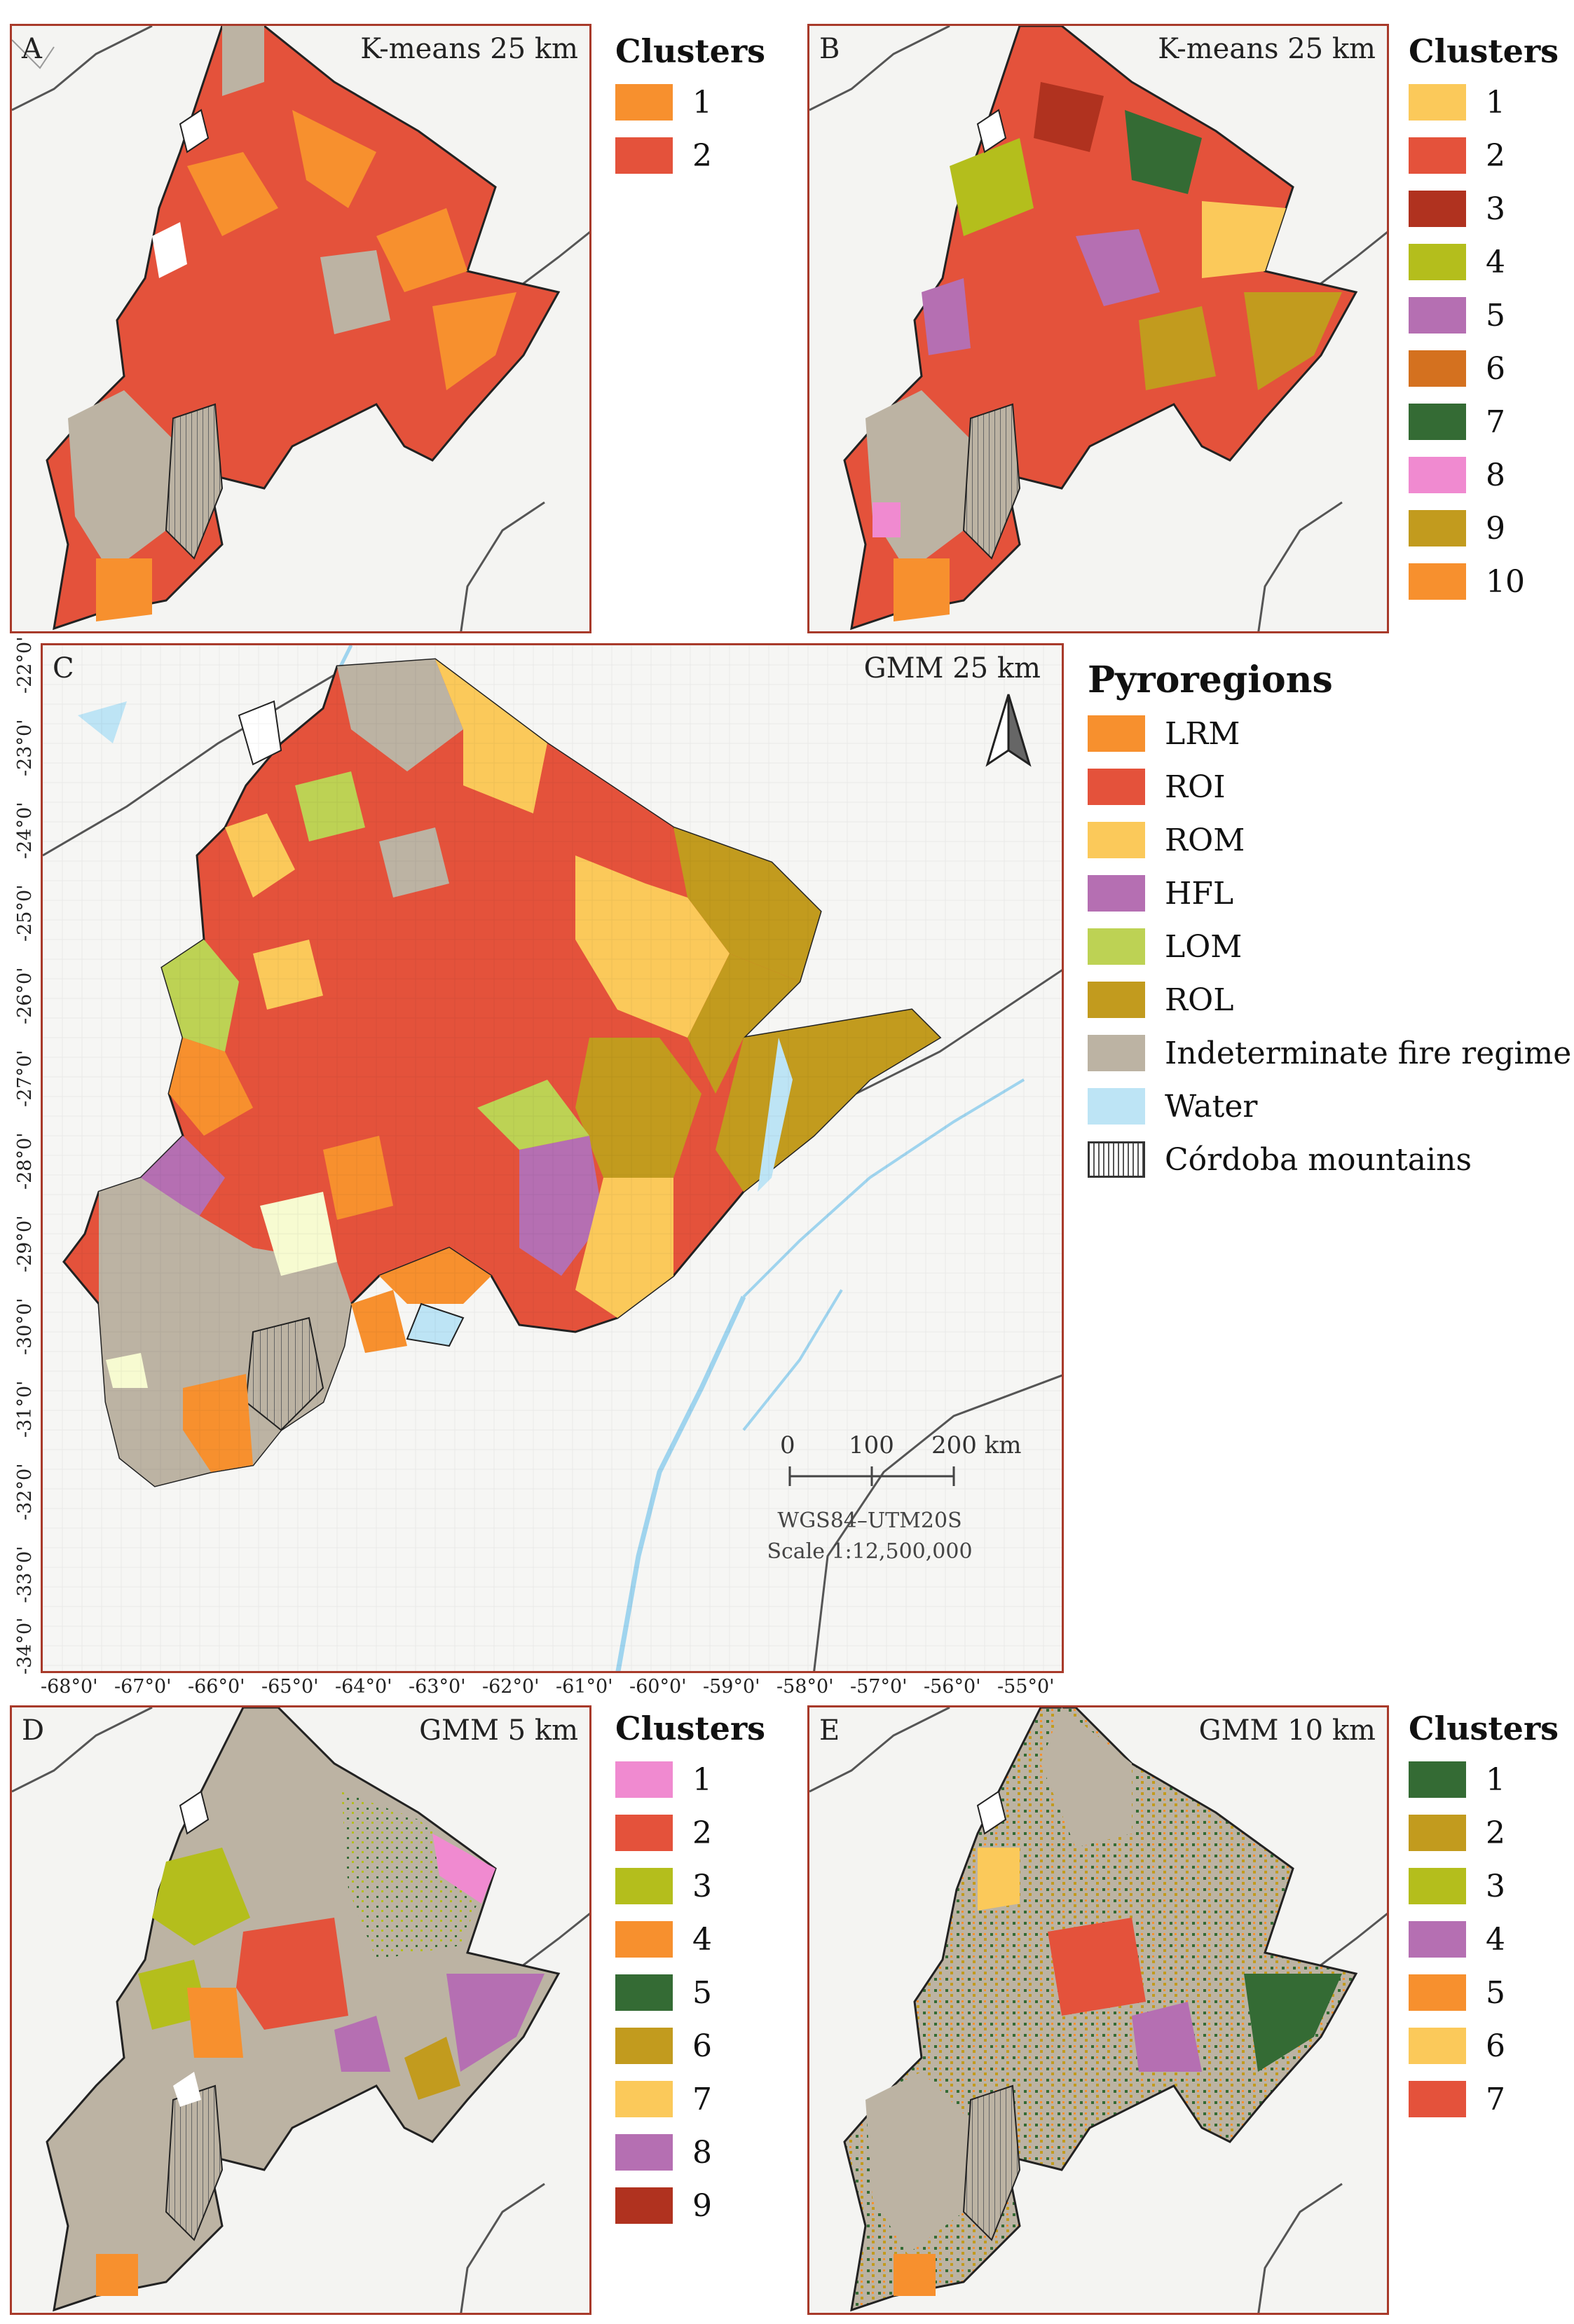 Image resolution: width=1574 pixels, height=2324 pixels. I want to click on legend-d-label: 4, so click(702, 1939).